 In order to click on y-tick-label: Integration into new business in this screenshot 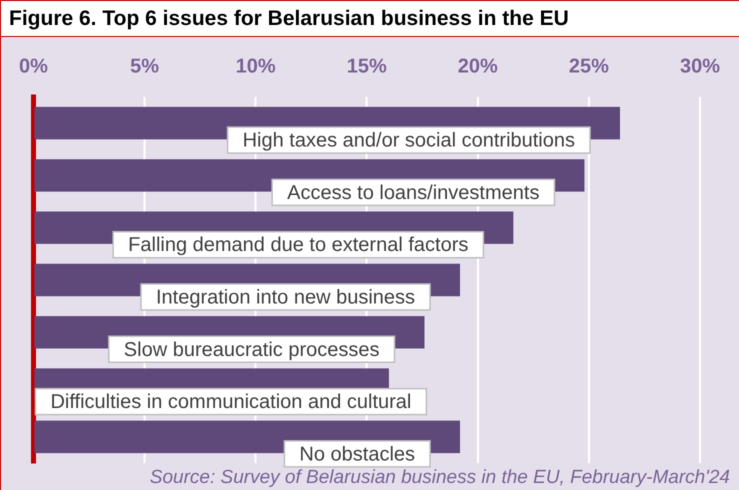, I will do `click(286, 297)`.